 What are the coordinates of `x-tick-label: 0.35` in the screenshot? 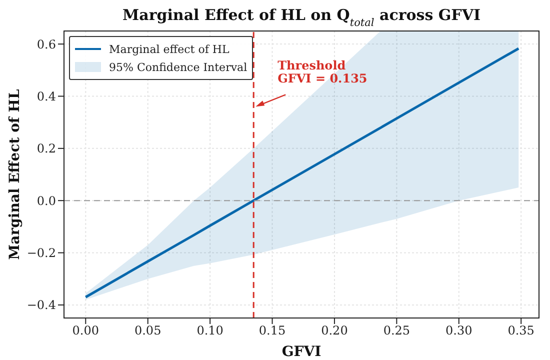 It's located at (521, 331).